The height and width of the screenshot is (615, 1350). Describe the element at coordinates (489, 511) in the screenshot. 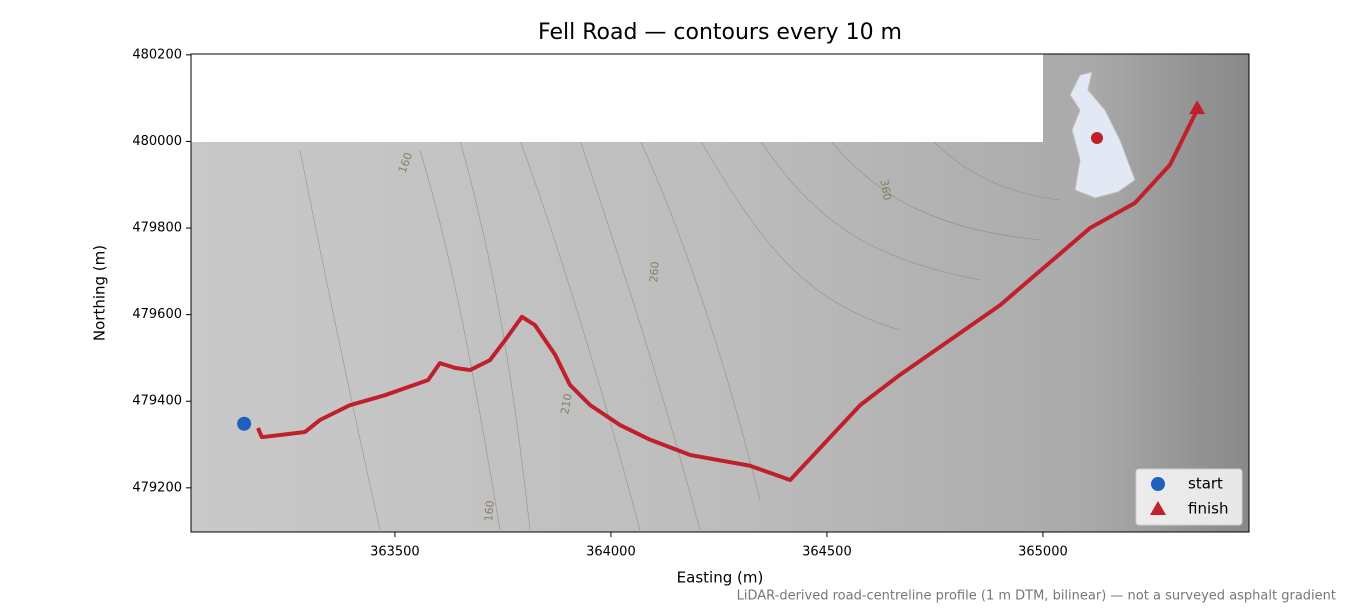

I see `contour-label: 160` at that location.